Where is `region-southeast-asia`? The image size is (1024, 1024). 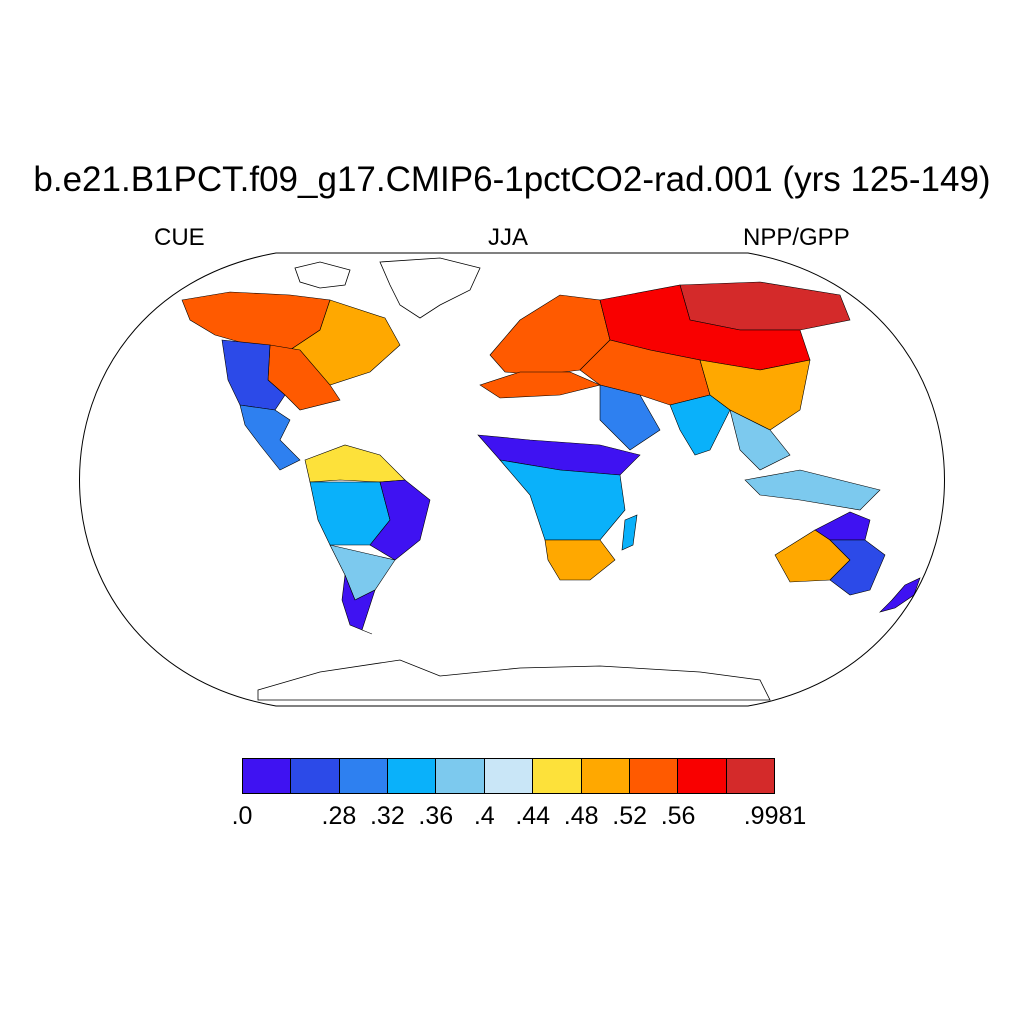
region-southeast-asia is located at coordinates (760, 440).